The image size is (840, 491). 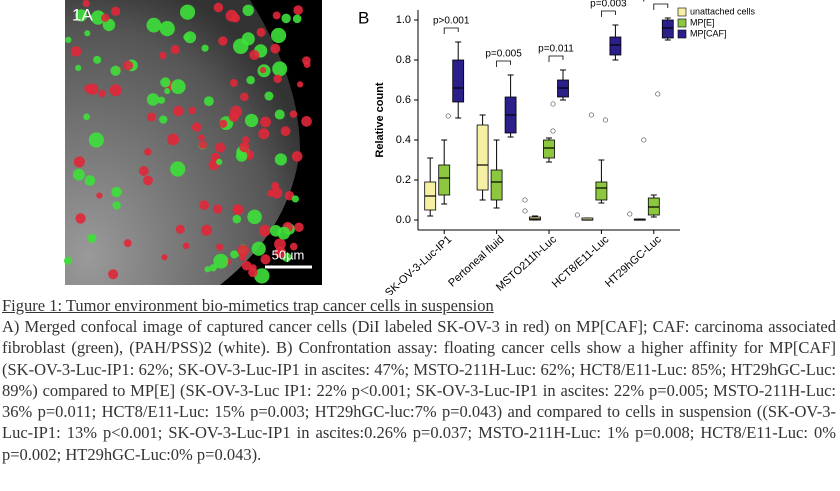 I want to click on y-tick-label: 0.6, so click(x=403, y=100).